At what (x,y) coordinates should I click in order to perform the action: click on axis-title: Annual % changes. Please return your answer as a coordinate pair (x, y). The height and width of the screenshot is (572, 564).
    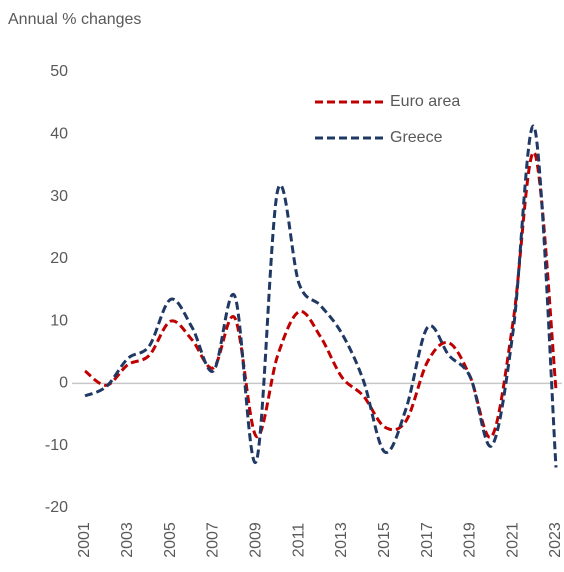
    Looking at the image, I should click on (74, 19).